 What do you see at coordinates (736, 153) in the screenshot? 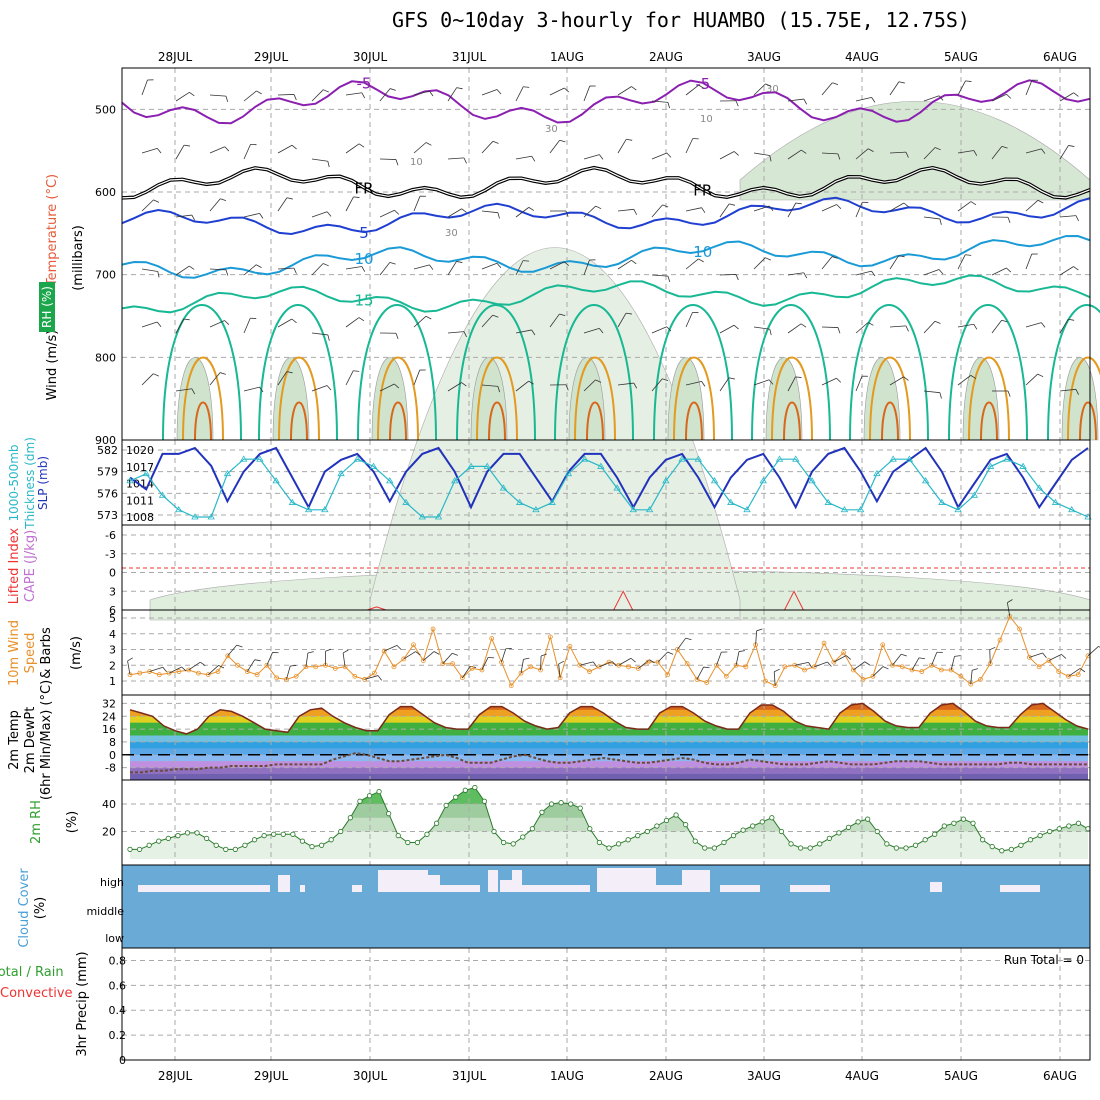
I see `wind-barb-1-17-flag` at bounding box center [736, 153].